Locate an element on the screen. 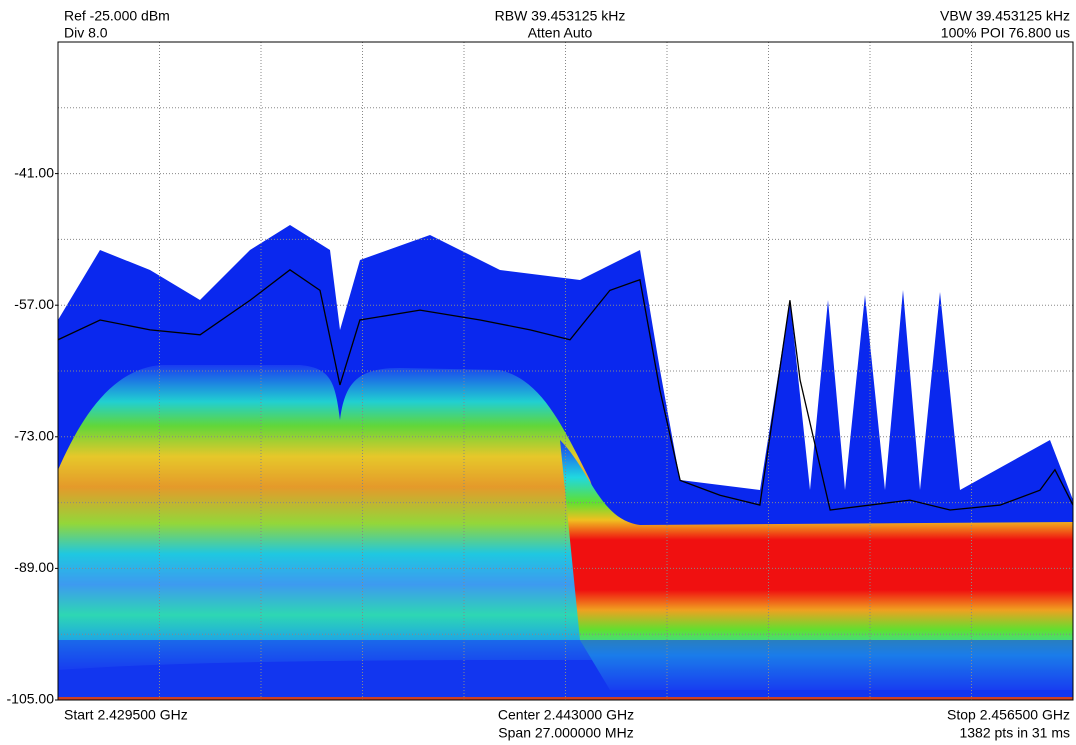 The height and width of the screenshot is (745, 1076). vbw: VBW 39.453125 kHz is located at coordinates (1005, 16).